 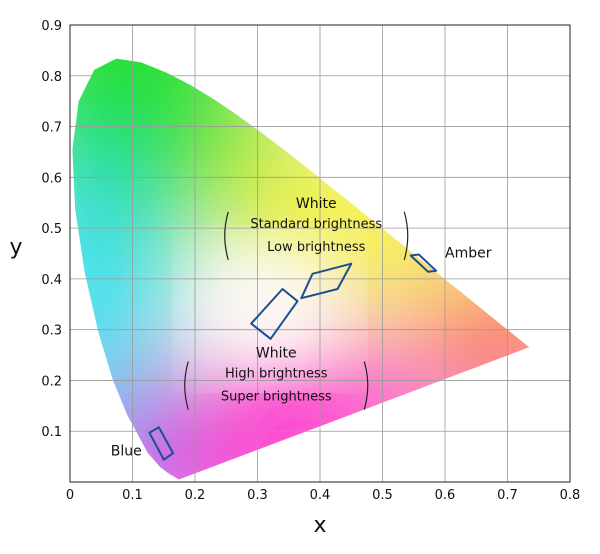 What do you see at coordinates (570, 495) in the screenshot?
I see `x-tick-label: 0.8` at bounding box center [570, 495].